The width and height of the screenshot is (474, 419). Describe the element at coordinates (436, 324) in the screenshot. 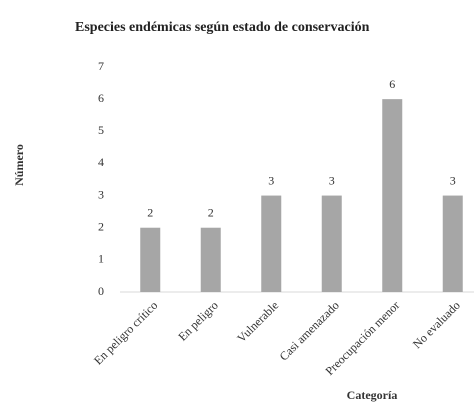

I see `x-tick-label: No evaluado` at that location.